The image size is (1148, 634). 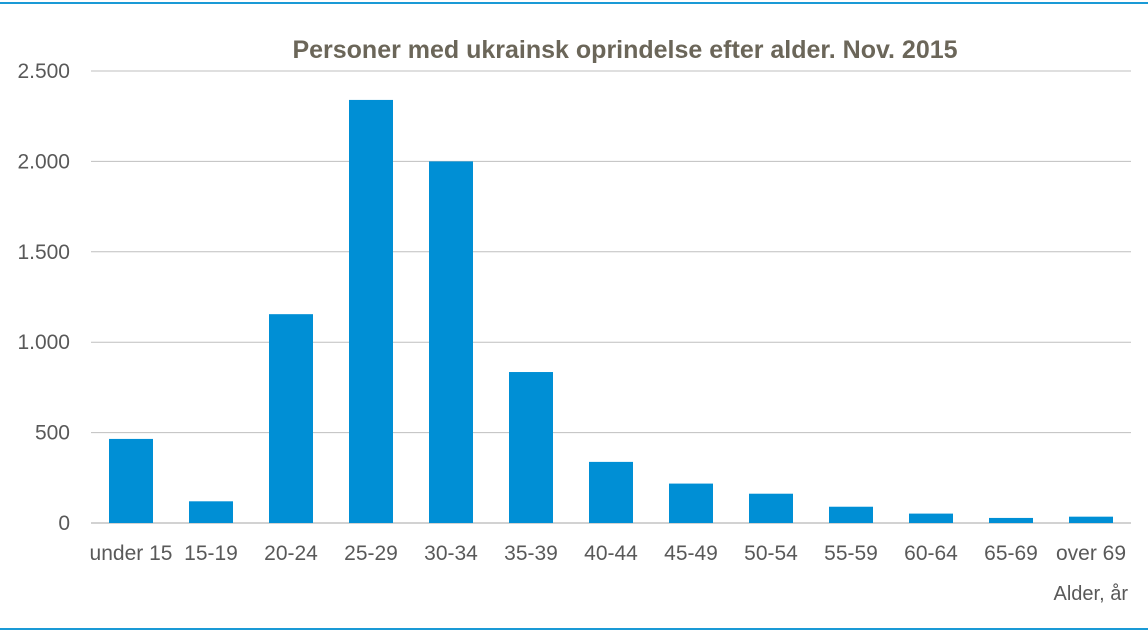 I want to click on y-tick-label: 500, so click(x=52, y=433).